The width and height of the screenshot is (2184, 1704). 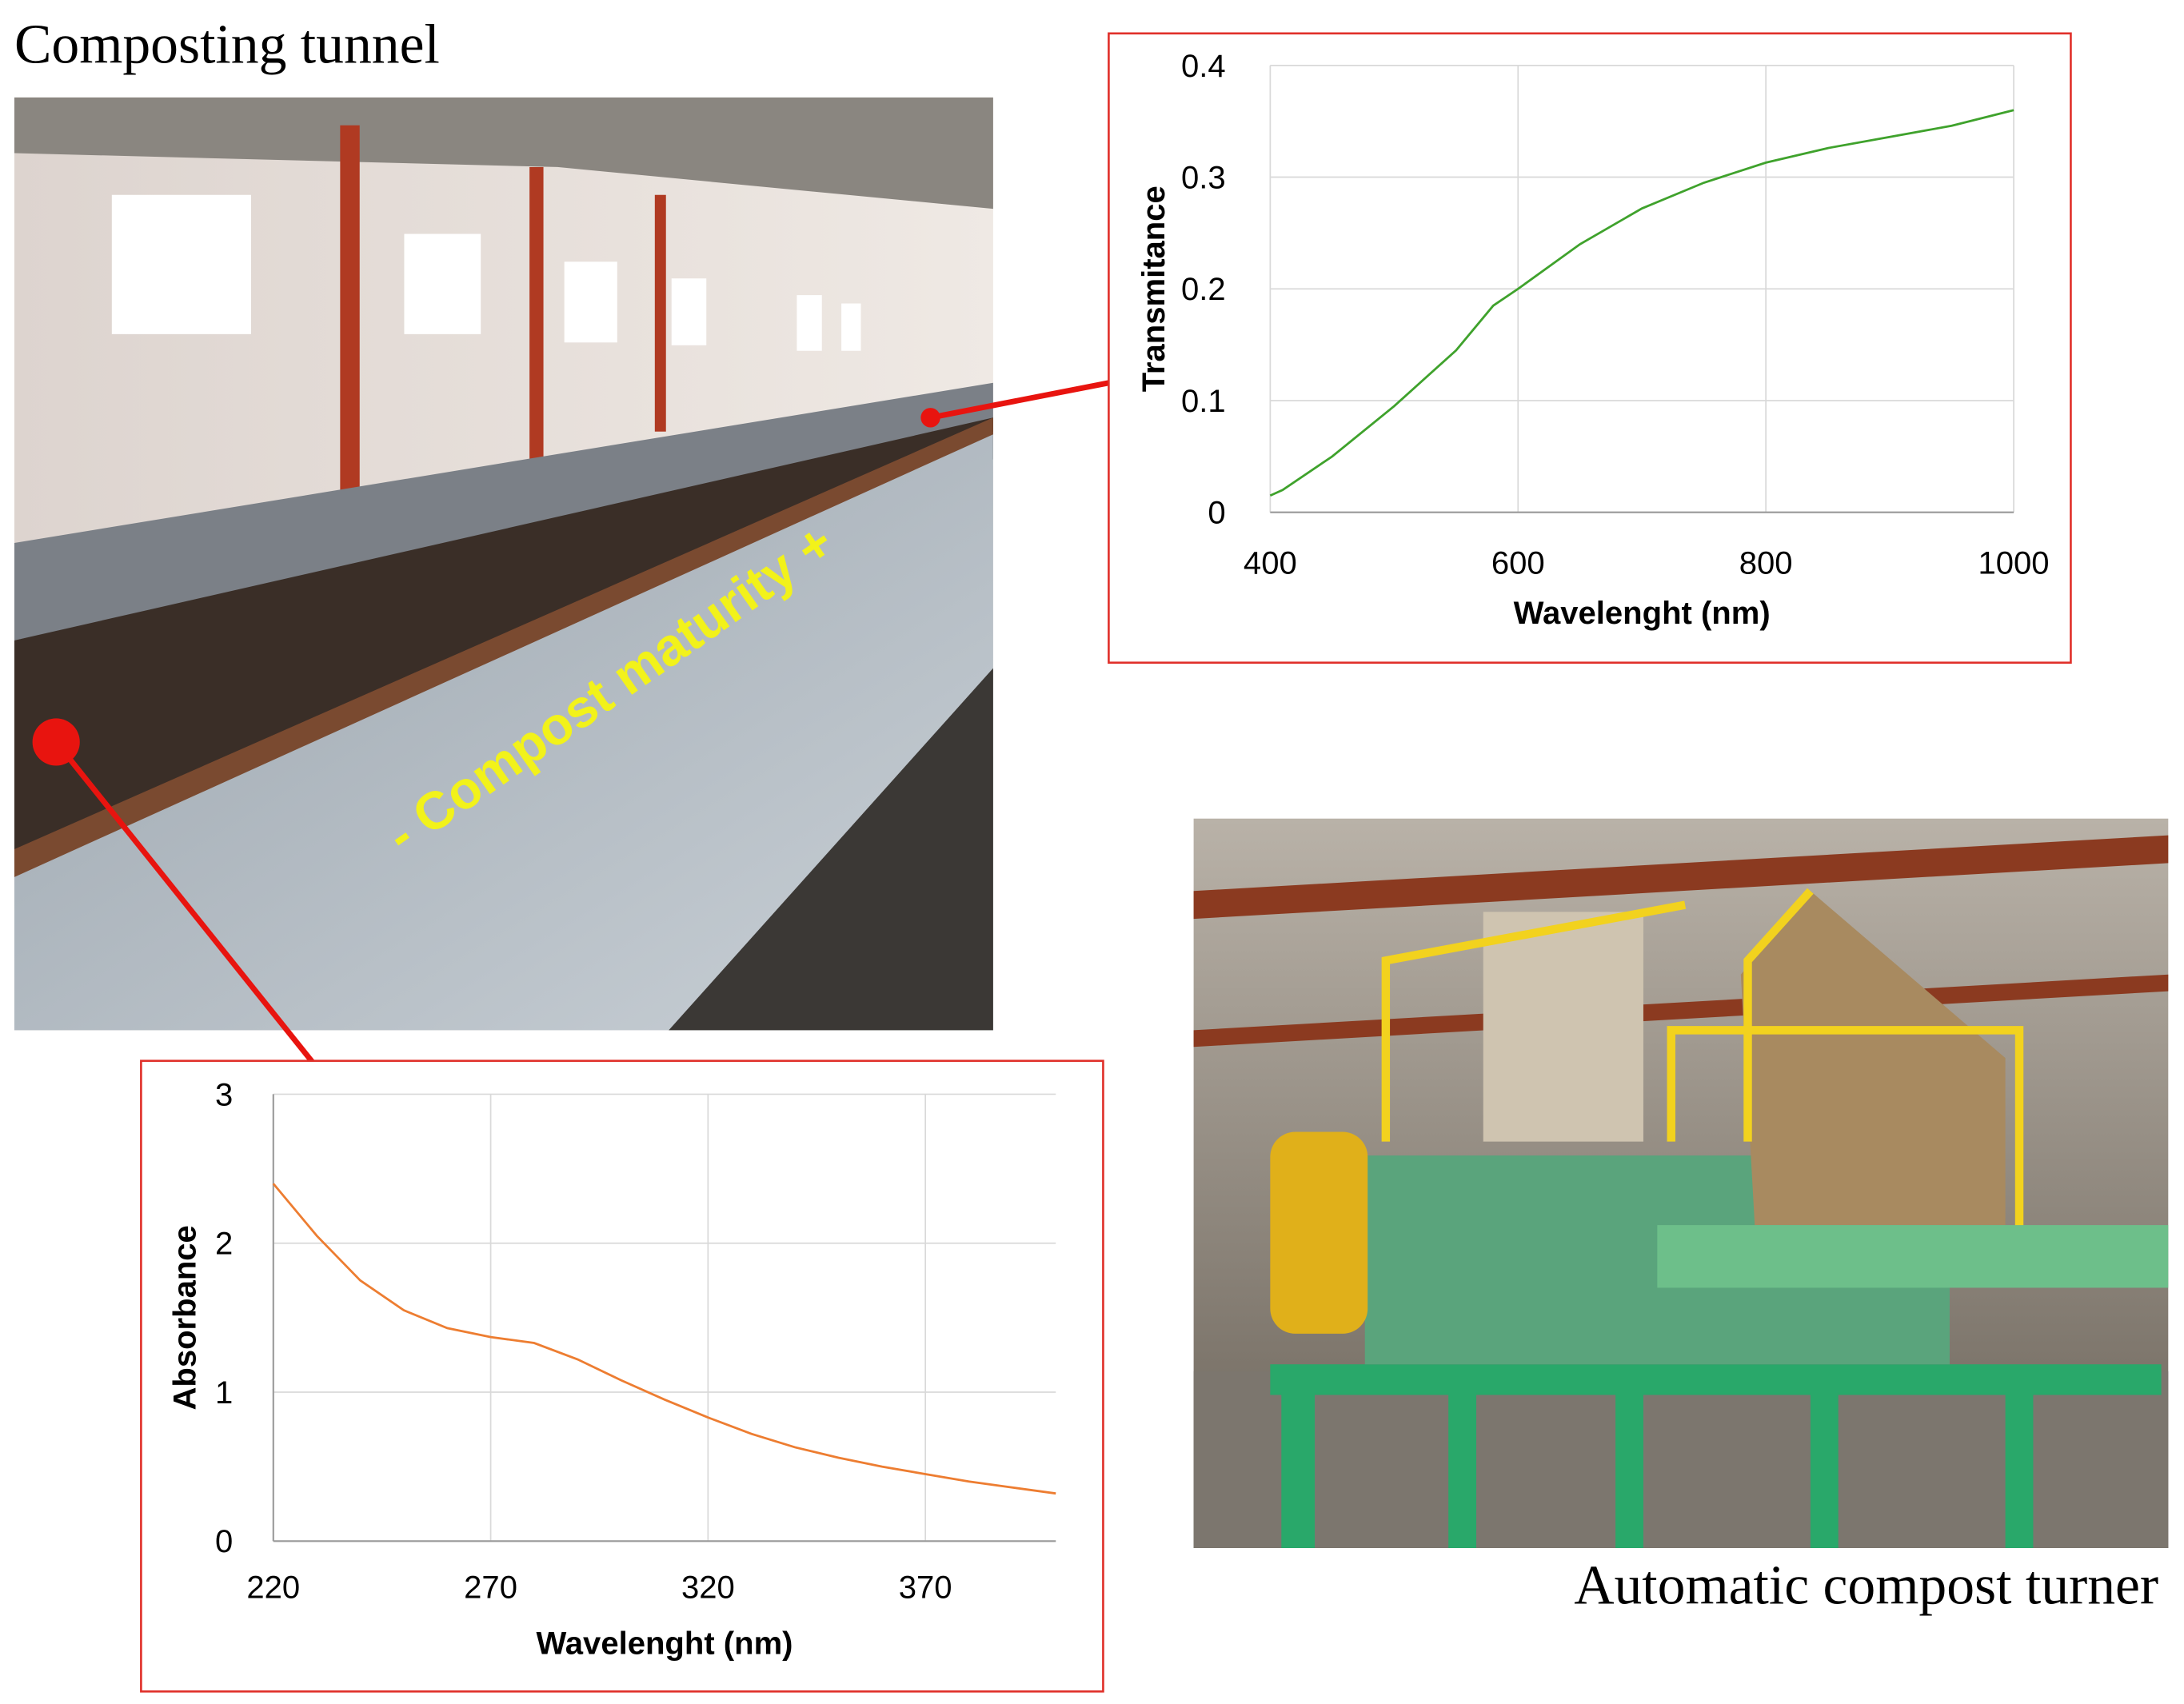 What do you see at coordinates (1866, 1586) in the screenshot?
I see `turner-caption: Automatic compost turner` at bounding box center [1866, 1586].